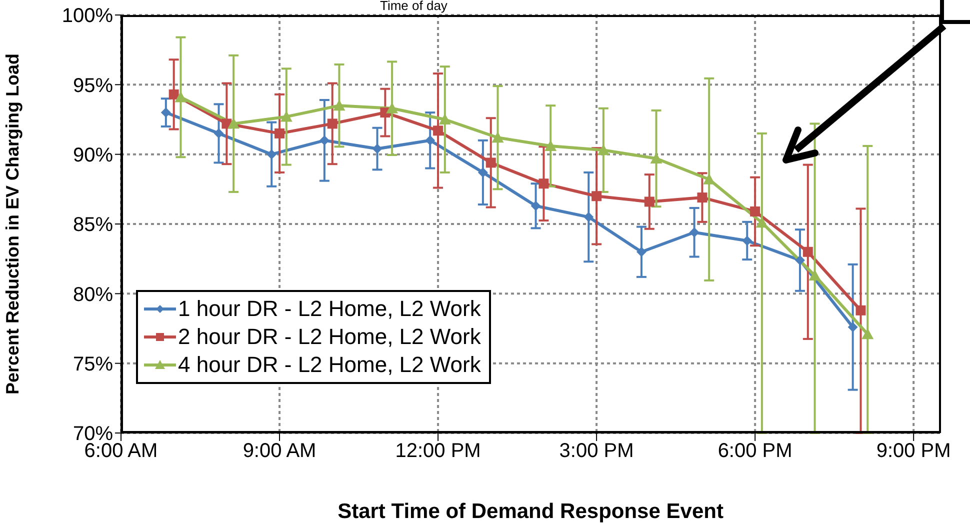 This screenshot has width=970, height=524. Describe the element at coordinates (329, 365) in the screenshot. I see `legend-label: 4 hour DR - L2 Home, L2 Work` at that location.